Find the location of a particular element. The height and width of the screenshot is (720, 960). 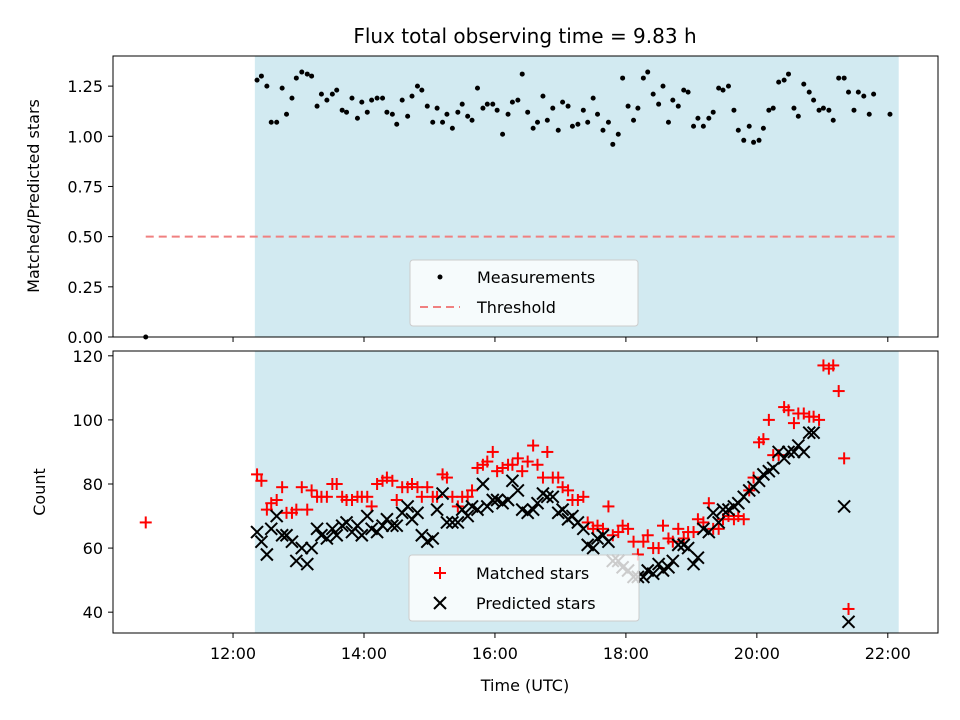

legend-predicted-marker is located at coordinates (440, 603).